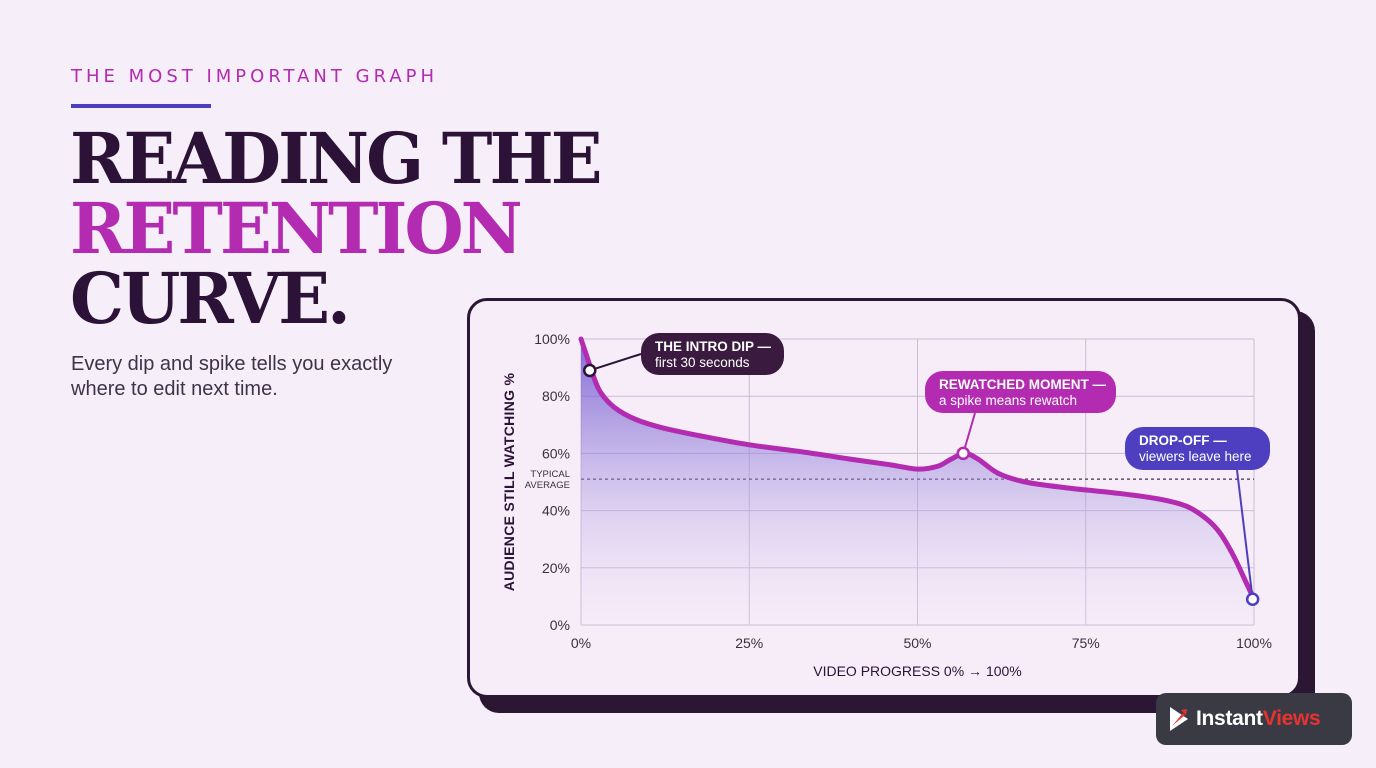 This screenshot has height=768, width=1376. Describe the element at coordinates (296, 228) in the screenshot. I see `title-line-2: RETENTION` at that location.